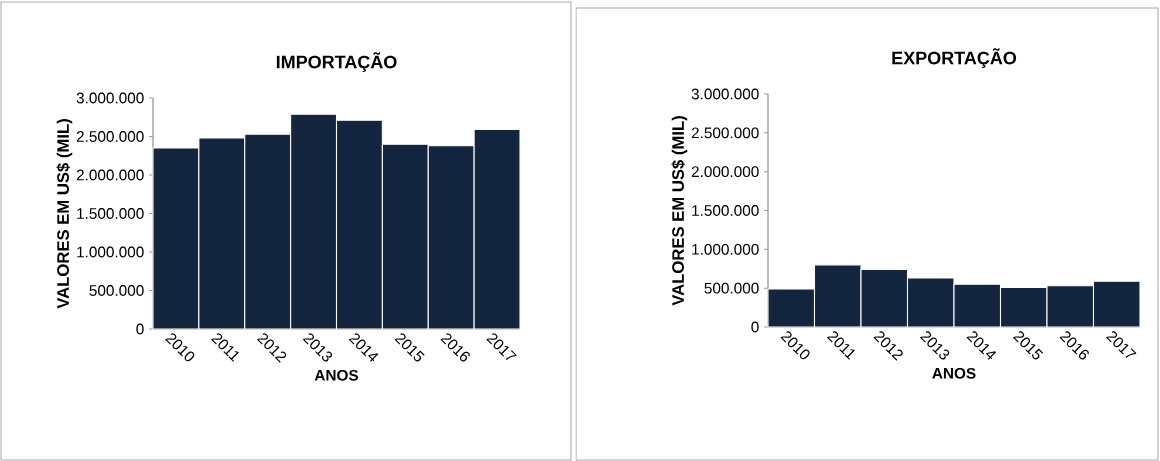 This screenshot has height=461, width=1160. What do you see at coordinates (954, 58) in the screenshot?
I see `chart-title: EXPORTAÇÃO` at bounding box center [954, 58].